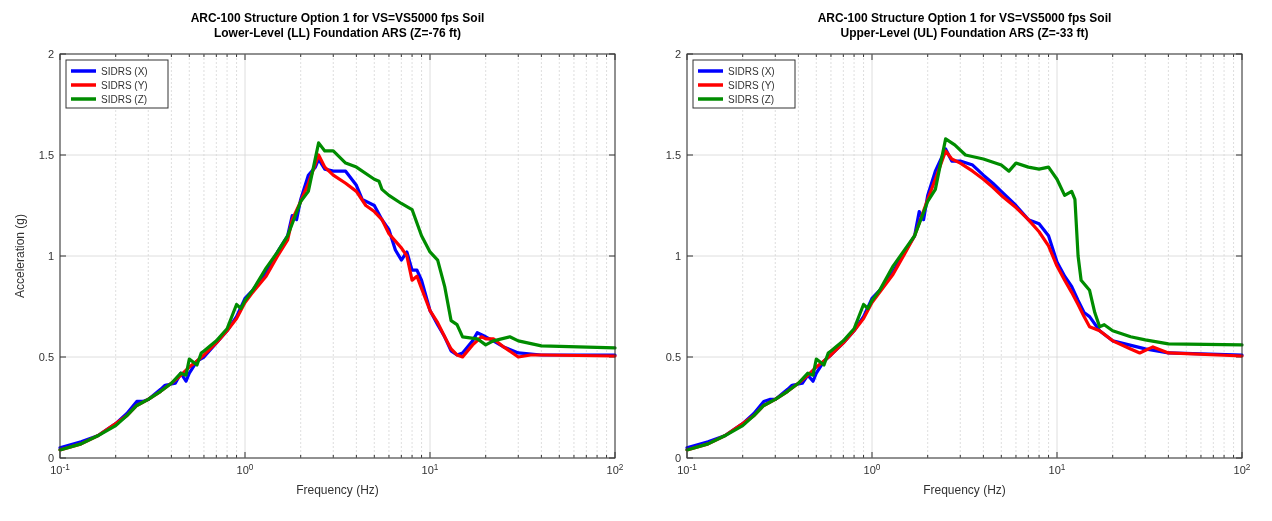  I want to click on chart-subtitle: Upper-Level (UL) Foundation ARS (Z=-33 ft), so click(964, 33).